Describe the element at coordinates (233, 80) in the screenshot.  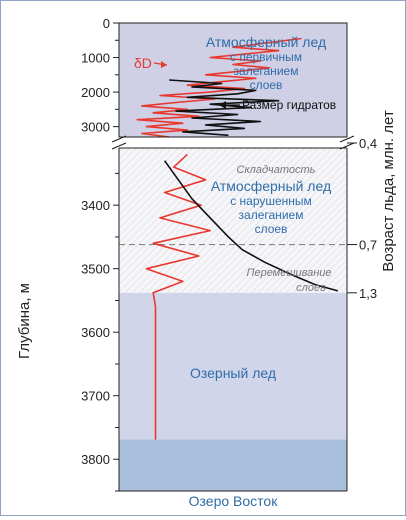
I see `upper-panel-frame` at that location.